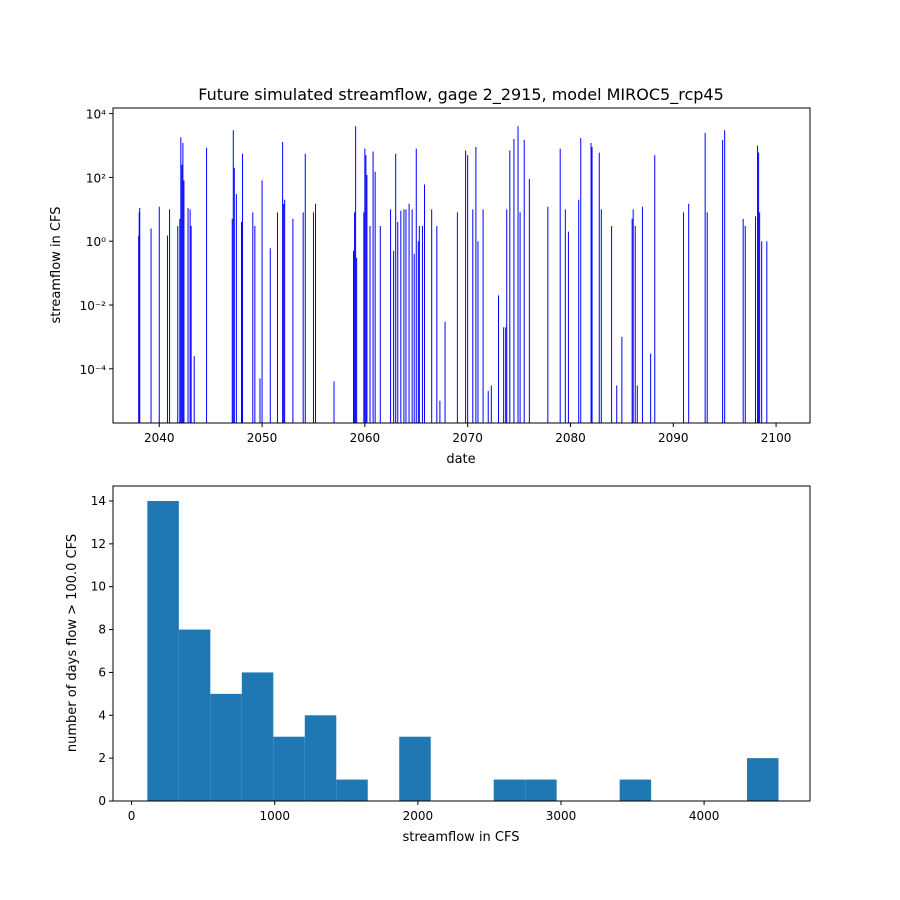 Image resolution: width=900 pixels, height=900 pixels. What do you see at coordinates (460, 837) in the screenshot?
I see `histogram-x-axis-label: streamflow in CFS` at bounding box center [460, 837].